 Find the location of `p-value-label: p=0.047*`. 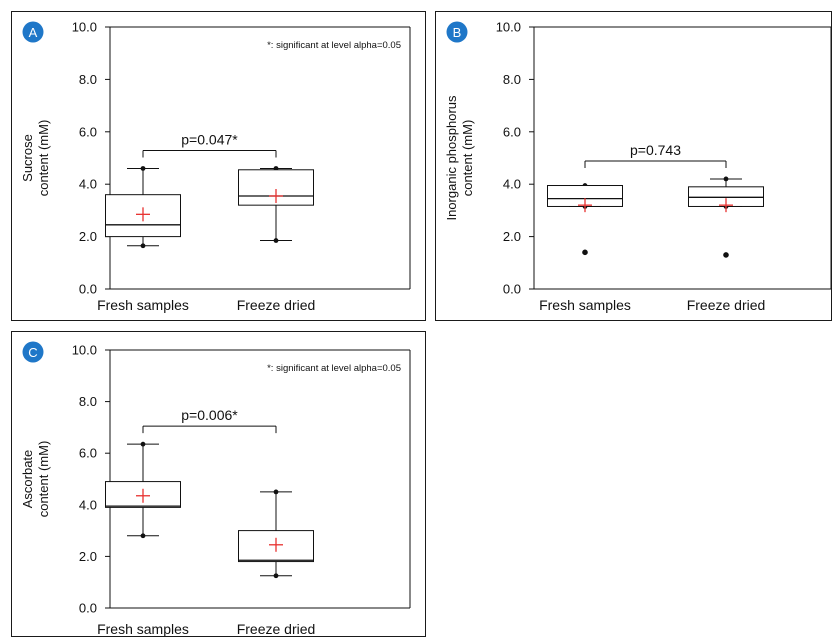

p-value-label: p=0.047* is located at coordinates (209, 139).